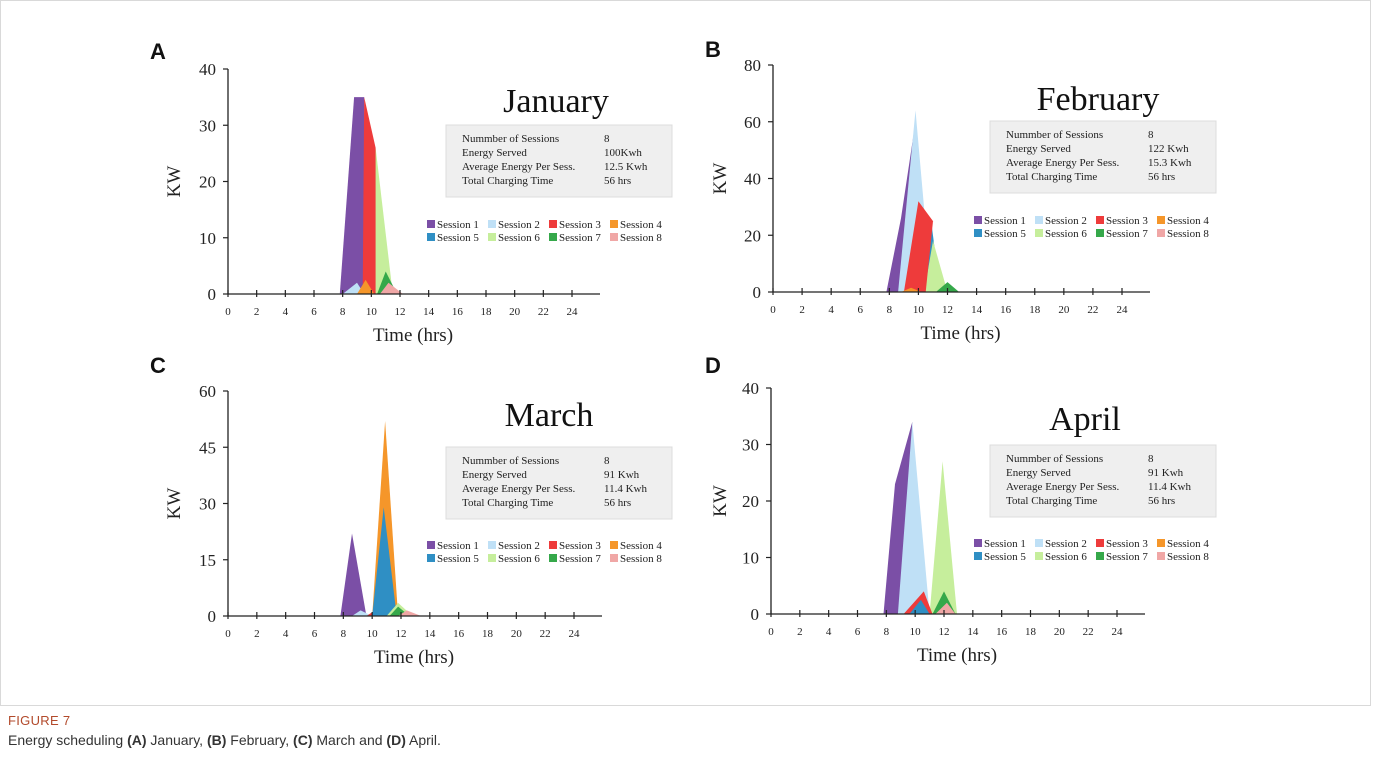 The image size is (1373, 767). I want to click on y-tick-label: 60, so click(752, 122).